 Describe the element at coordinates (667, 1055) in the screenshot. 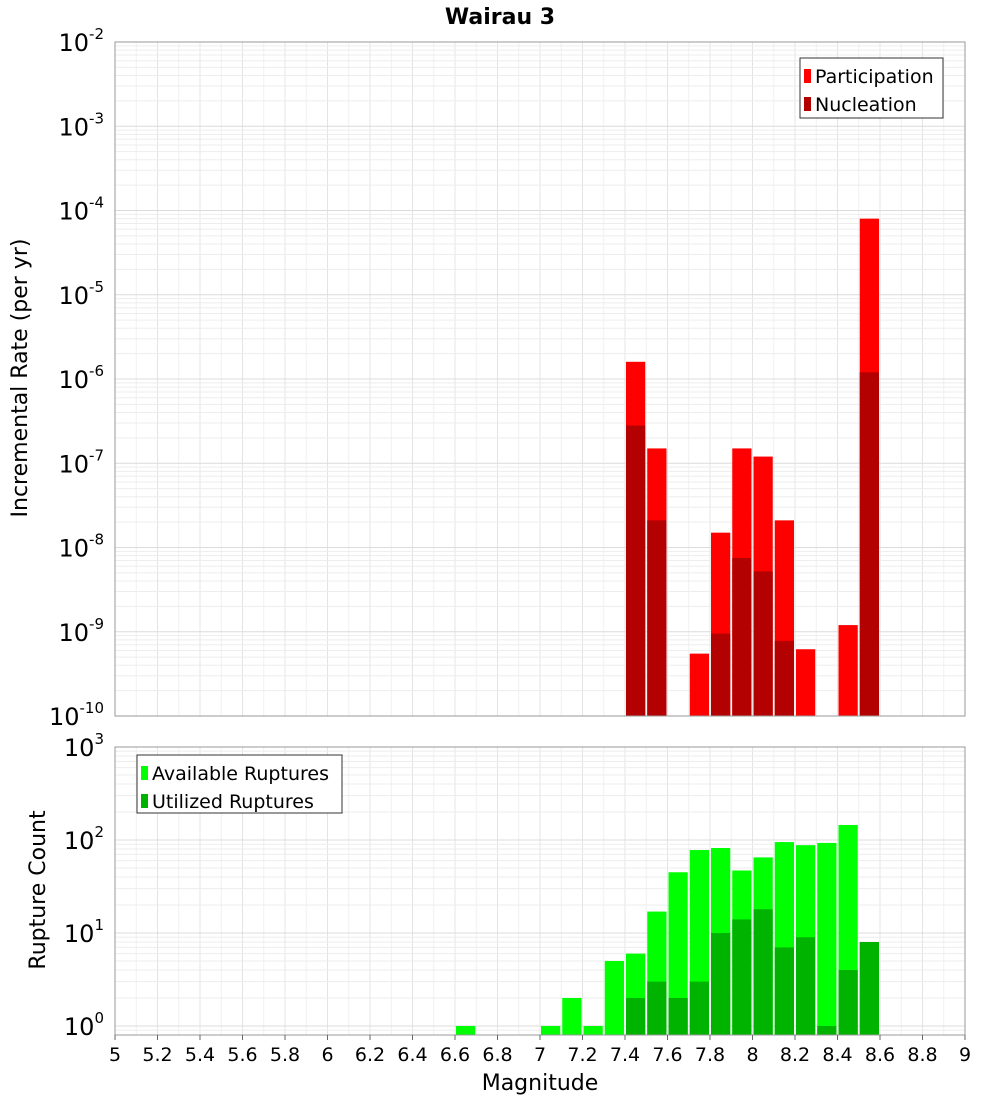

I see `x-tick-label: 7.6` at that location.